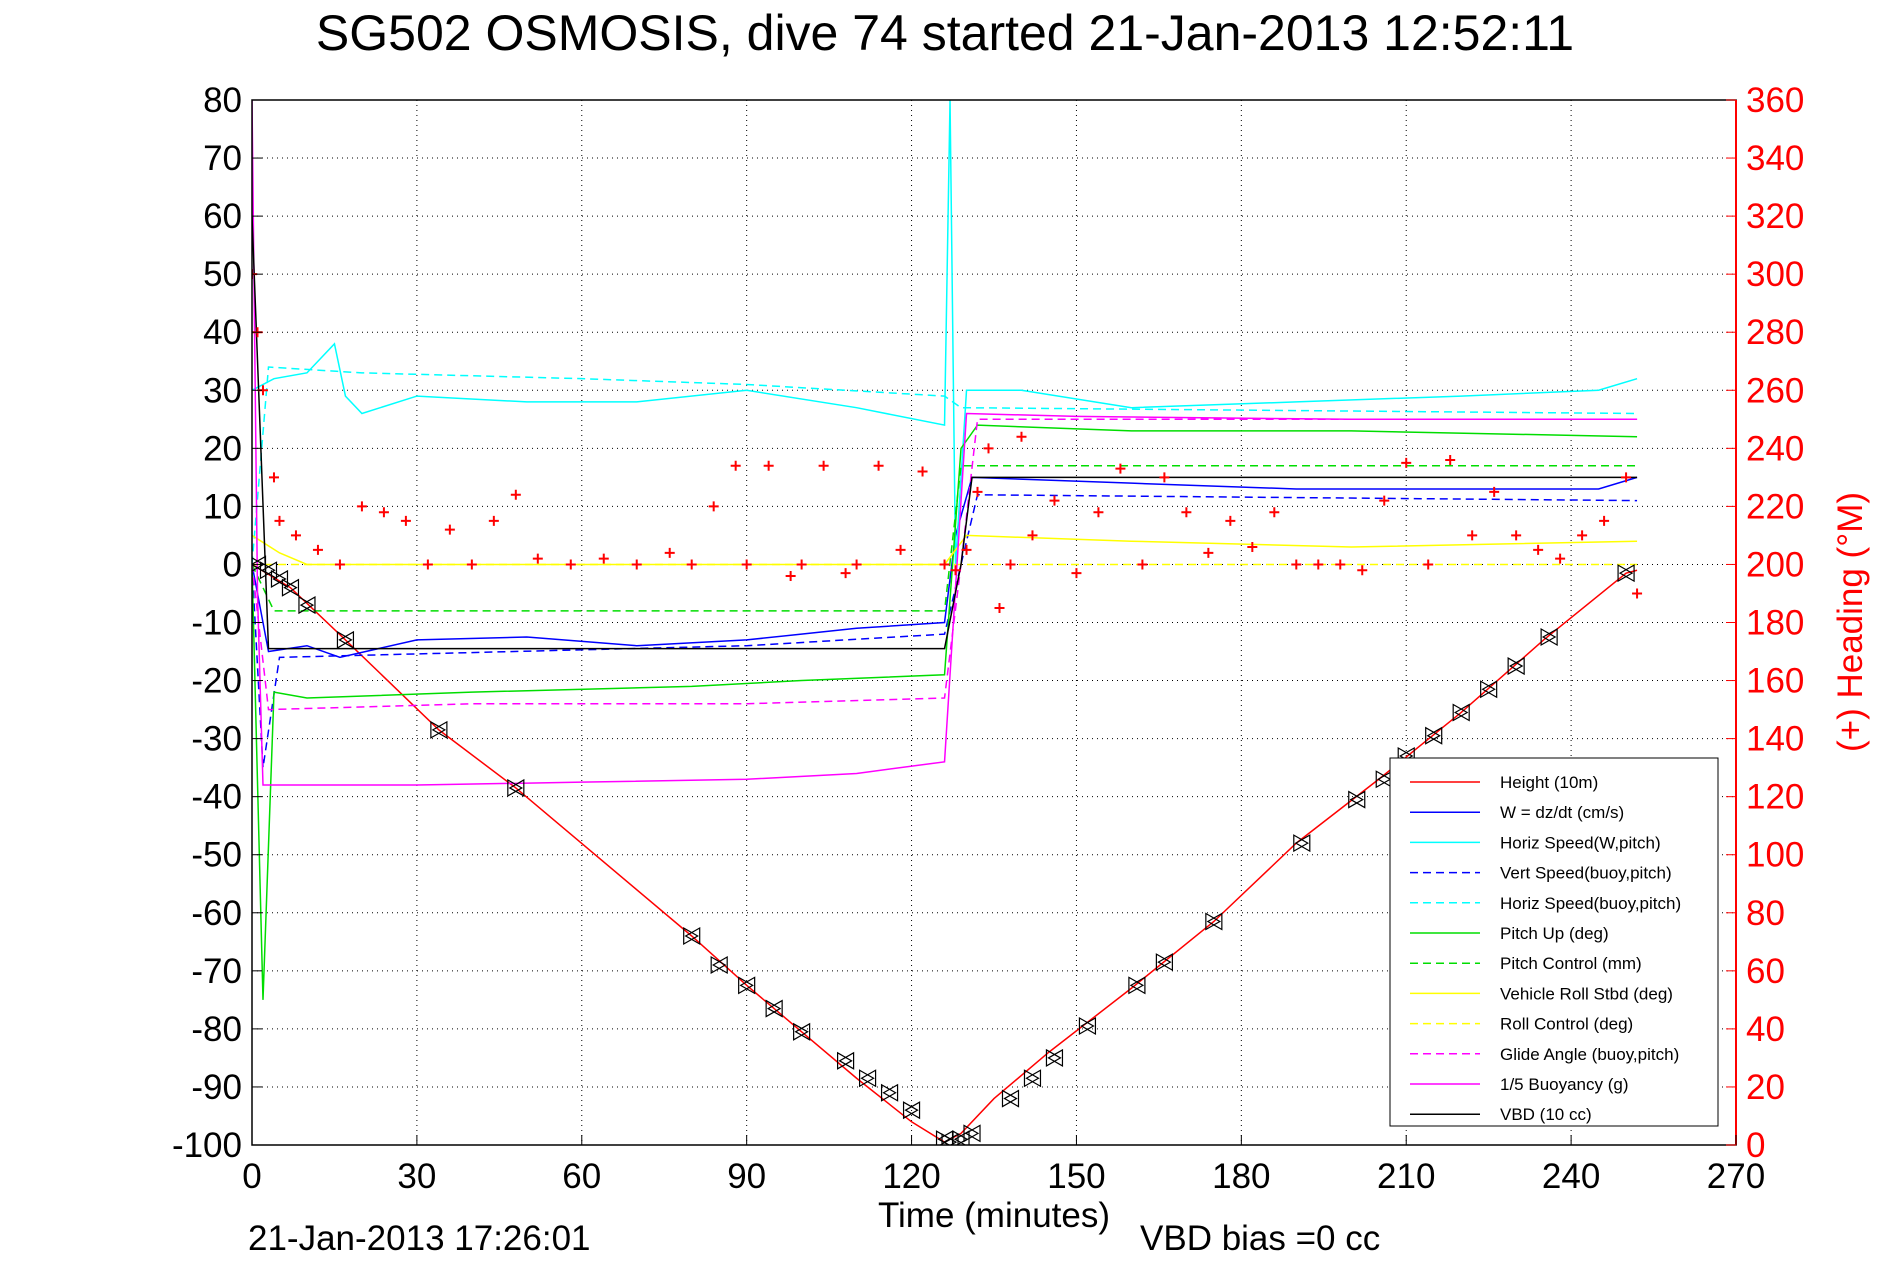 The image size is (1891, 1262). I want to click on right-tick-label: 180, so click(1775, 623).